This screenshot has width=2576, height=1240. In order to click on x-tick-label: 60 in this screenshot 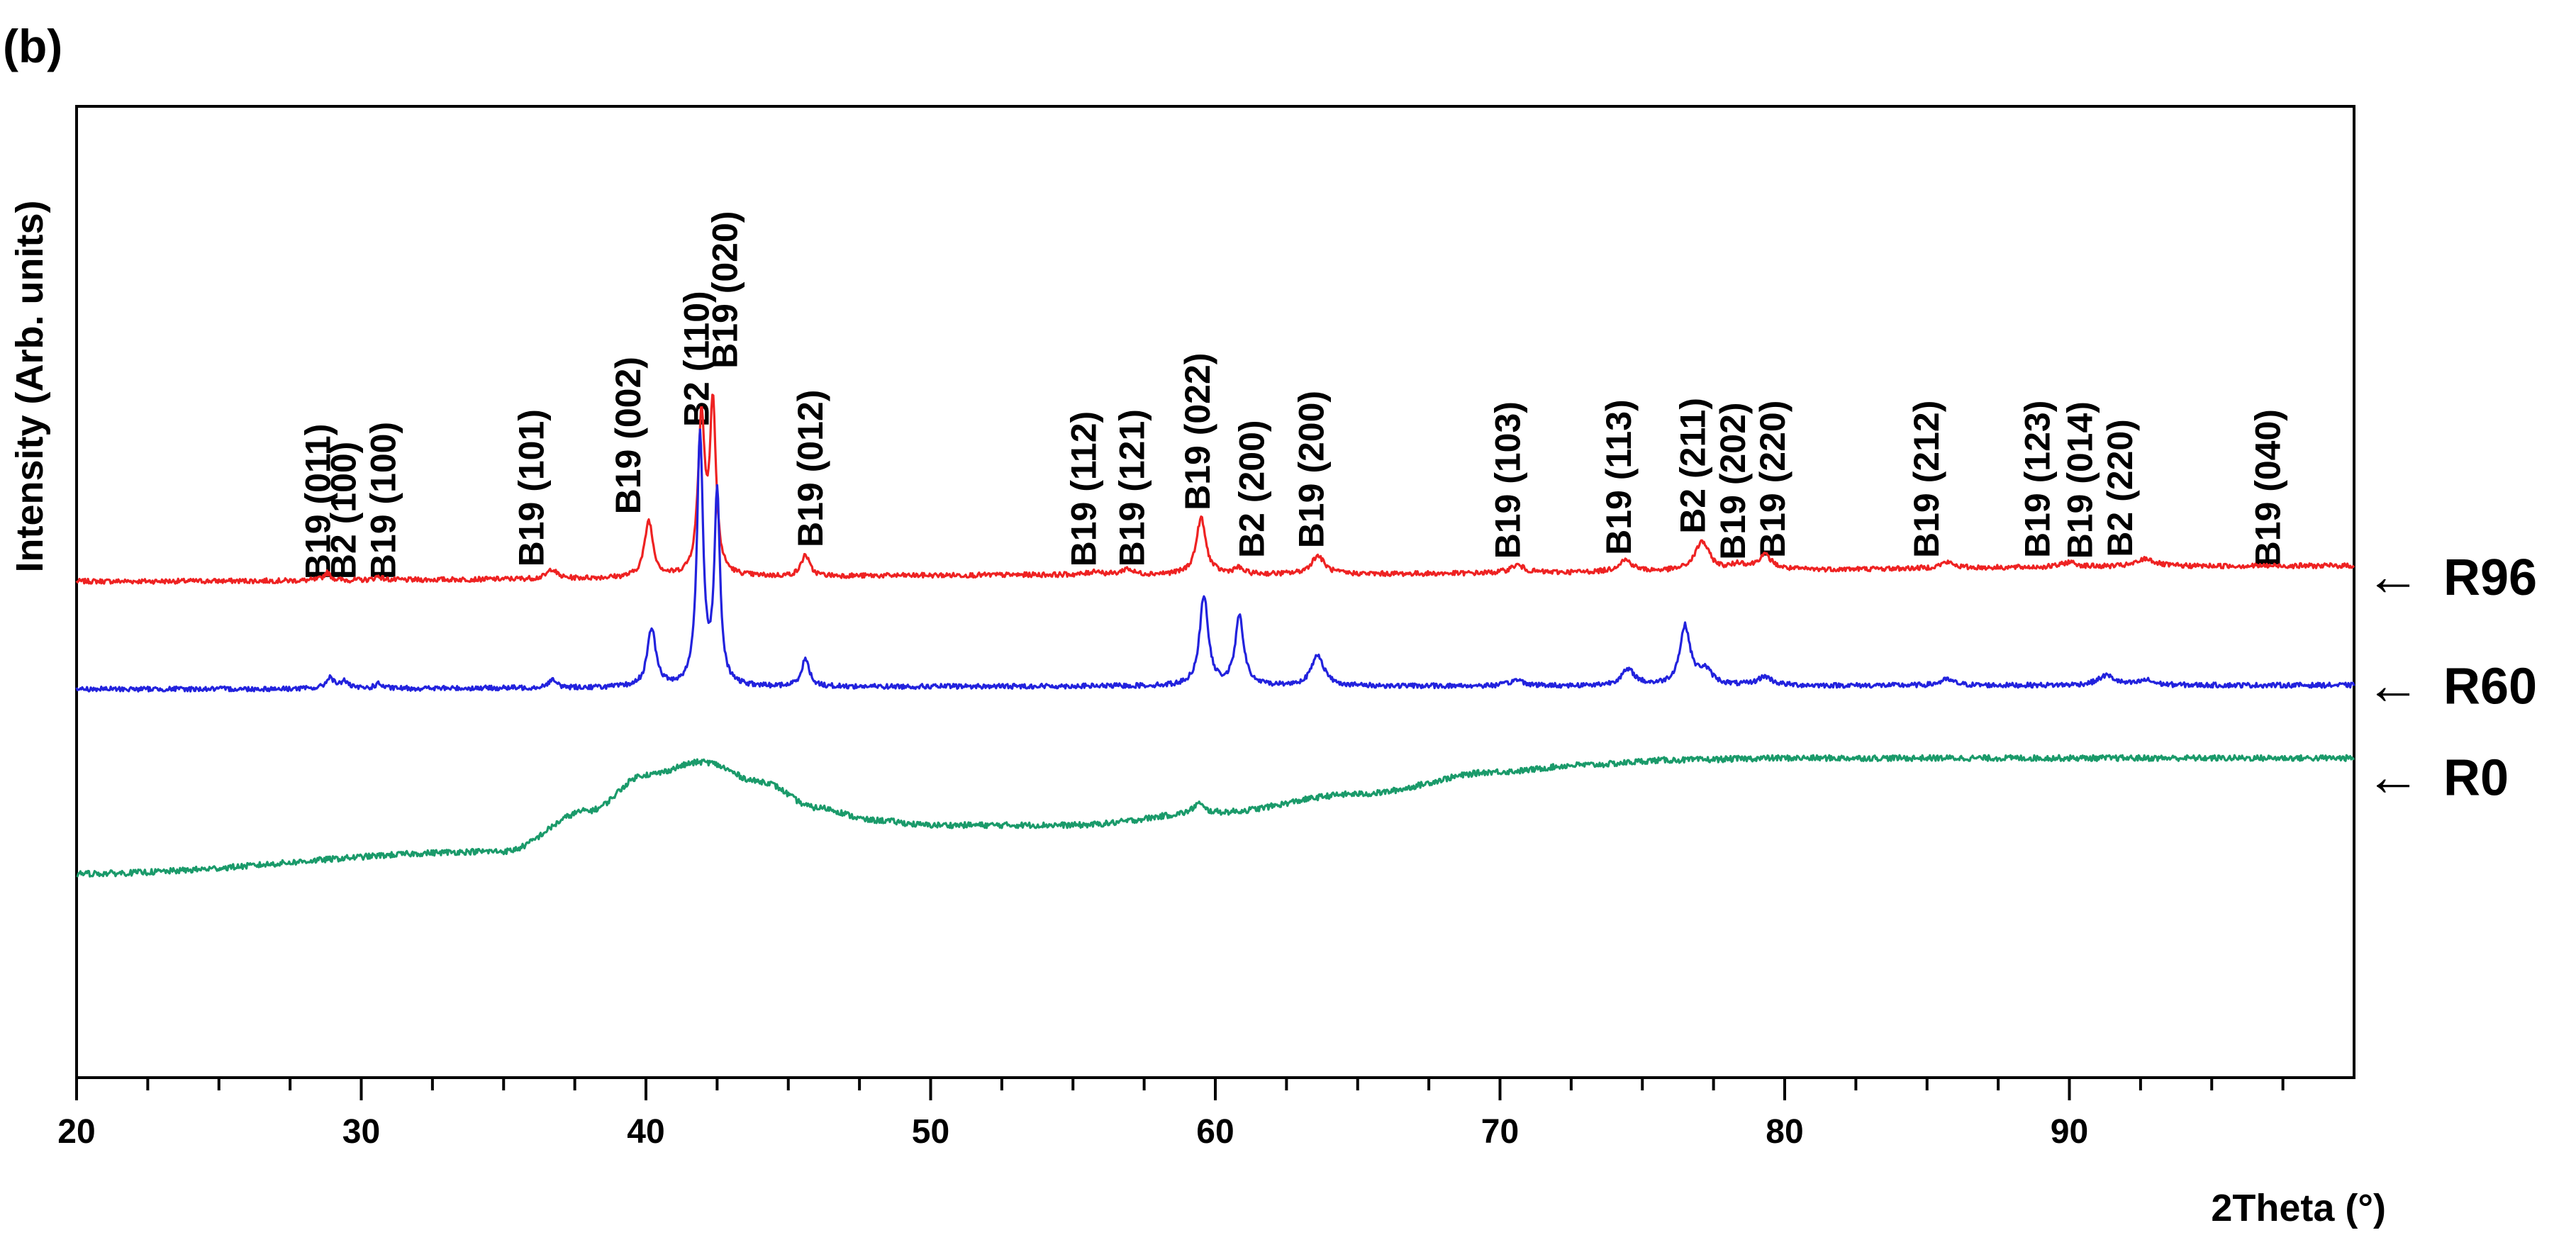, I will do `click(1215, 1132)`.